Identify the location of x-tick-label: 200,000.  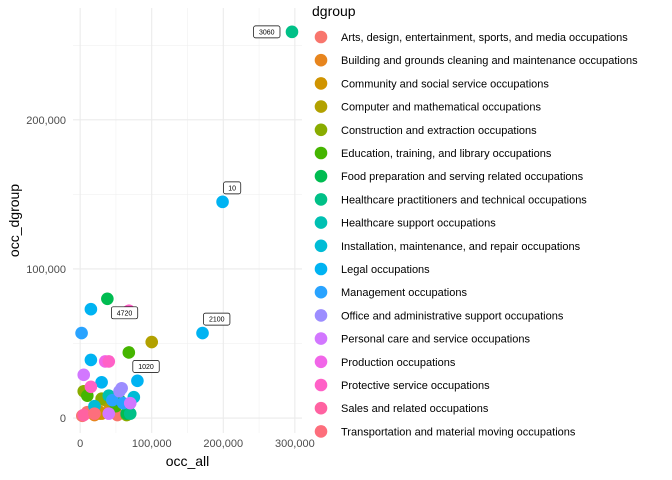
(223, 444).